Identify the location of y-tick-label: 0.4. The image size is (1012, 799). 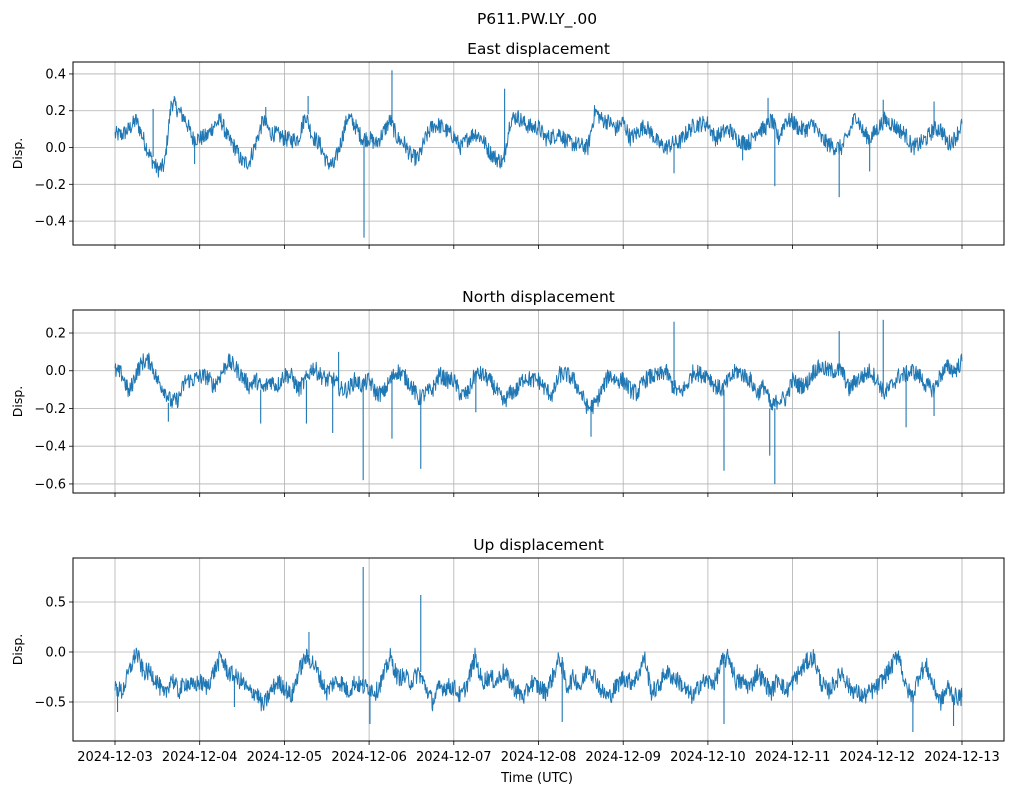
(55, 74).